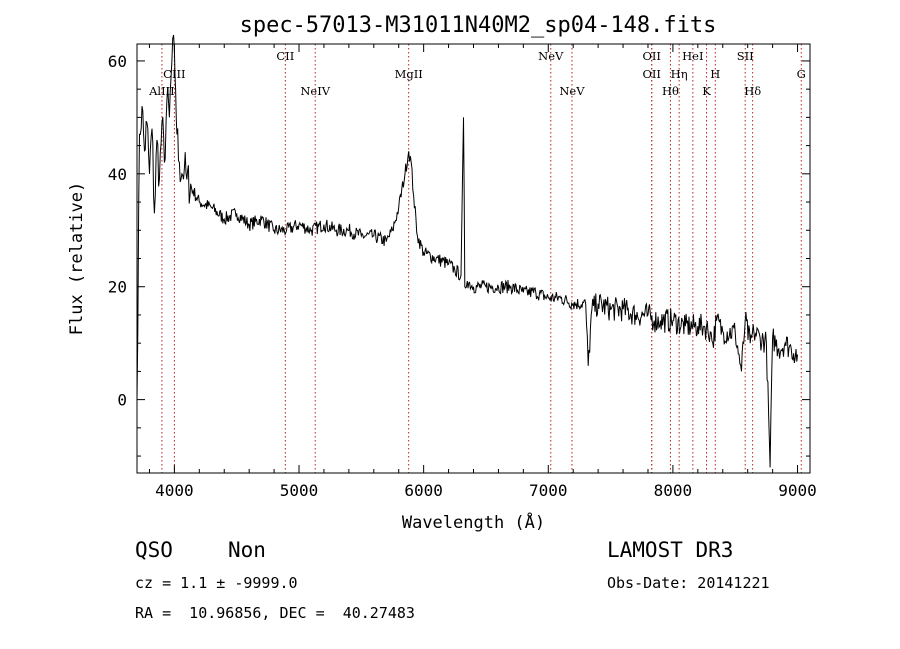 The height and width of the screenshot is (649, 900). What do you see at coordinates (752, 91) in the screenshot?
I see `emission-line-label: Hδ` at bounding box center [752, 91].